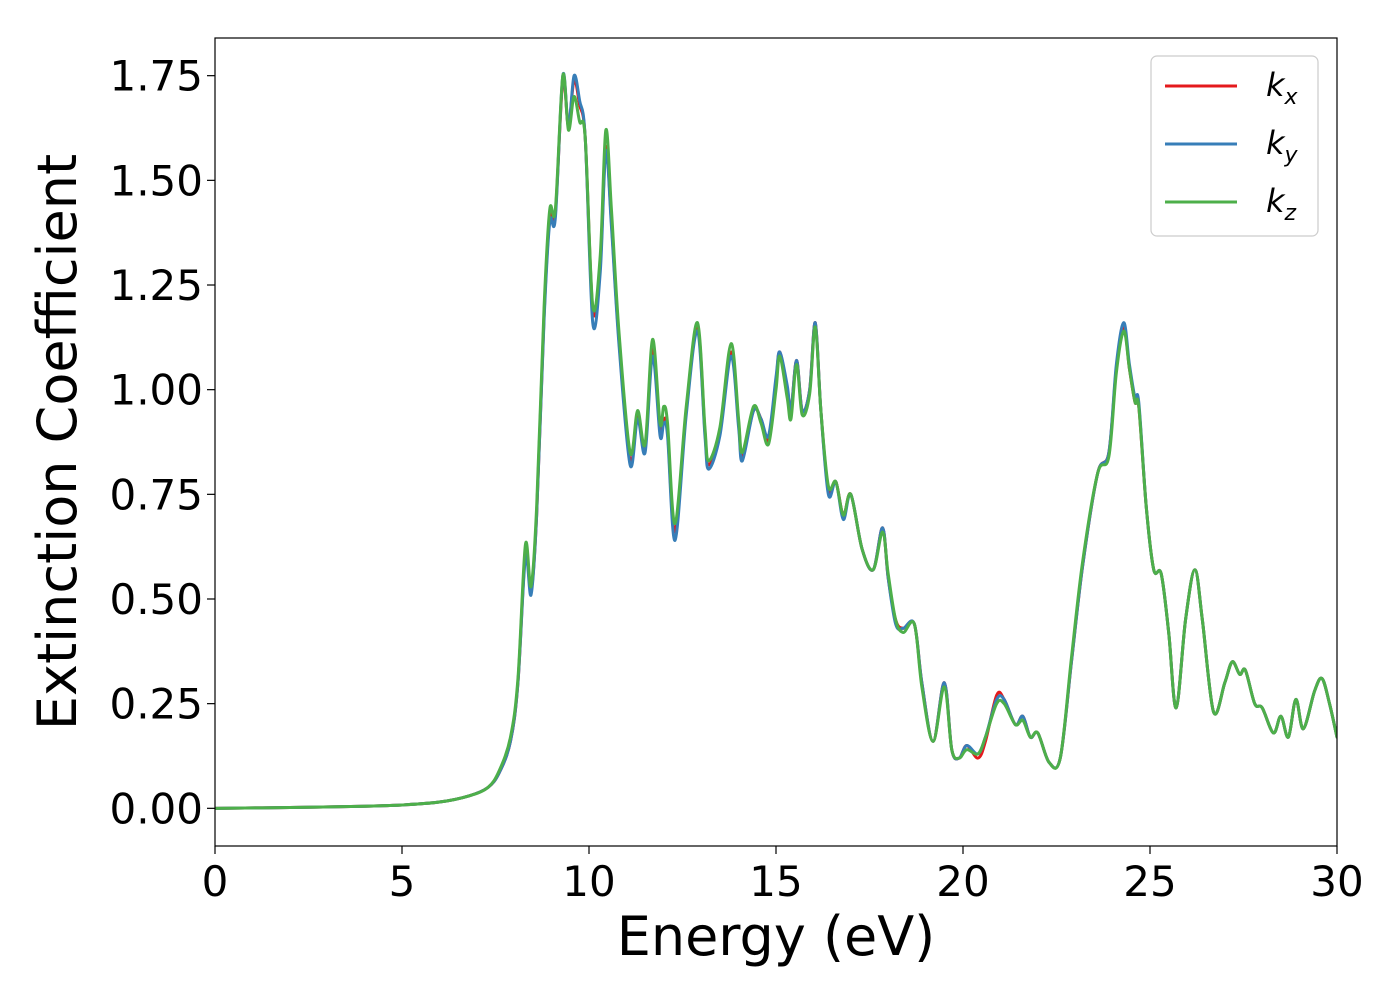 The width and height of the screenshot is (1400, 1000). Describe the element at coordinates (156, 494) in the screenshot. I see `y-tick-label: 0.75` at that location.